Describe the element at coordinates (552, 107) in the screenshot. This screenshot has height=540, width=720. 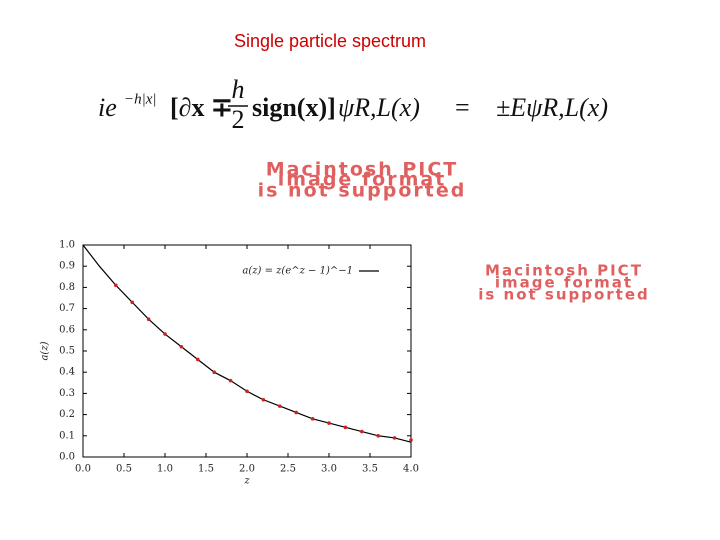
I see `eq-right: ±EψR,L(x)` at that location.